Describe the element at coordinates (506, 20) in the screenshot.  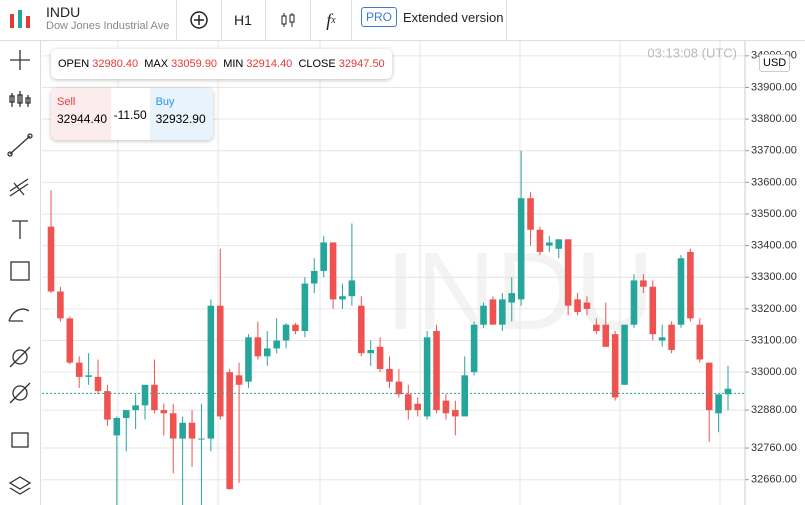
I see `divider` at that location.